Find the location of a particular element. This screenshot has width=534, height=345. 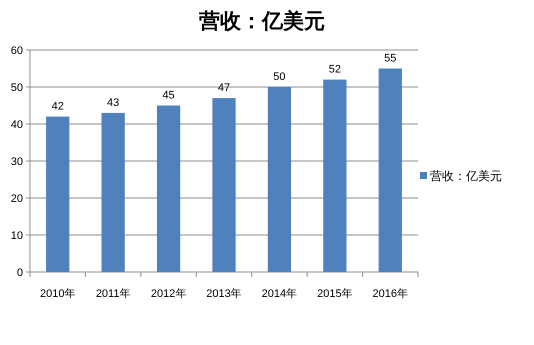

y-tick-label: 0 is located at coordinates (19, 273).